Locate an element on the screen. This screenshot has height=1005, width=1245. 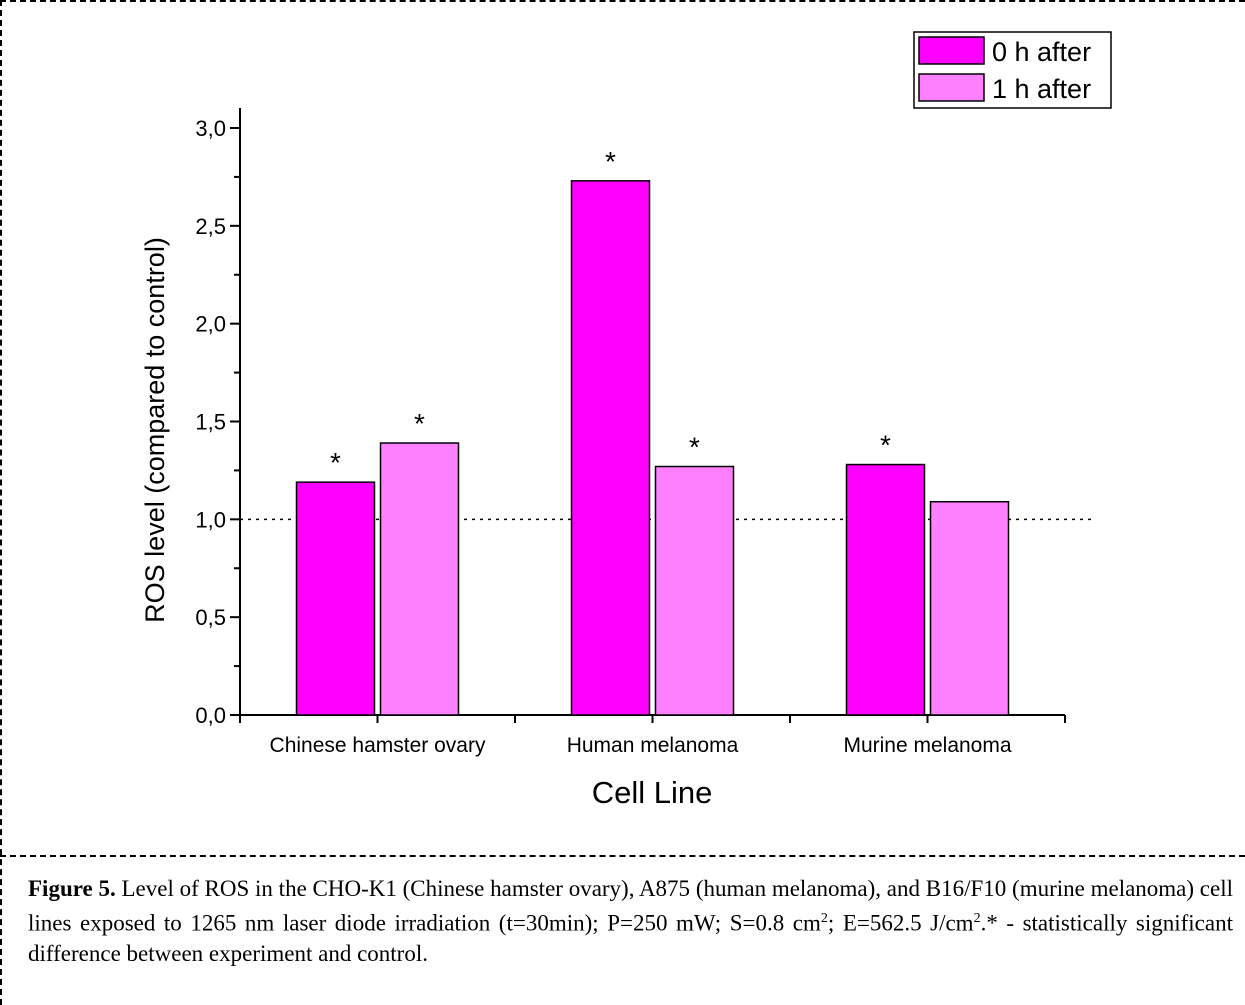
legend-label: 0 h after is located at coordinates (1041, 52).